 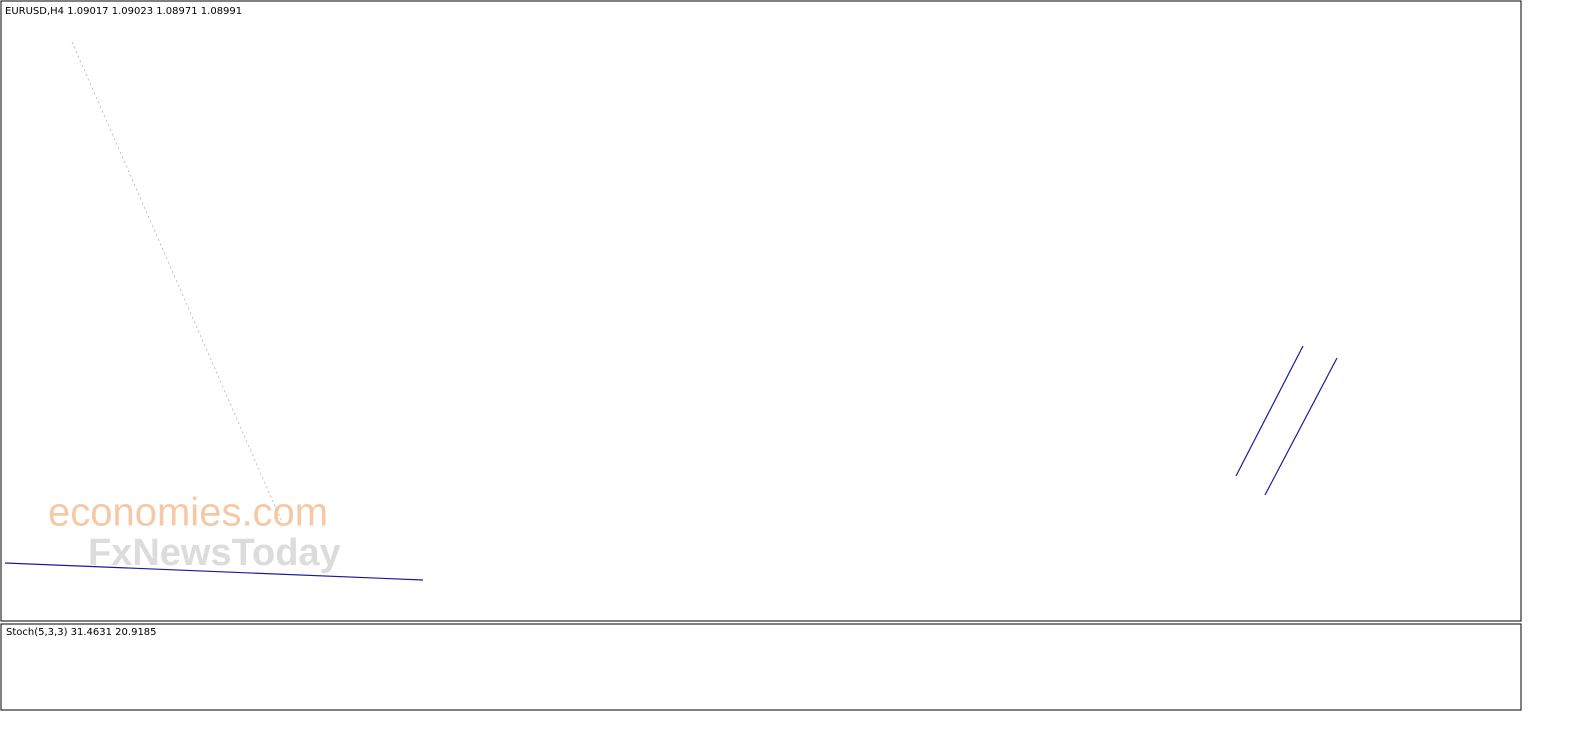 What do you see at coordinates (214, 553) in the screenshot?
I see `watermark: FxNewsToday` at bounding box center [214, 553].